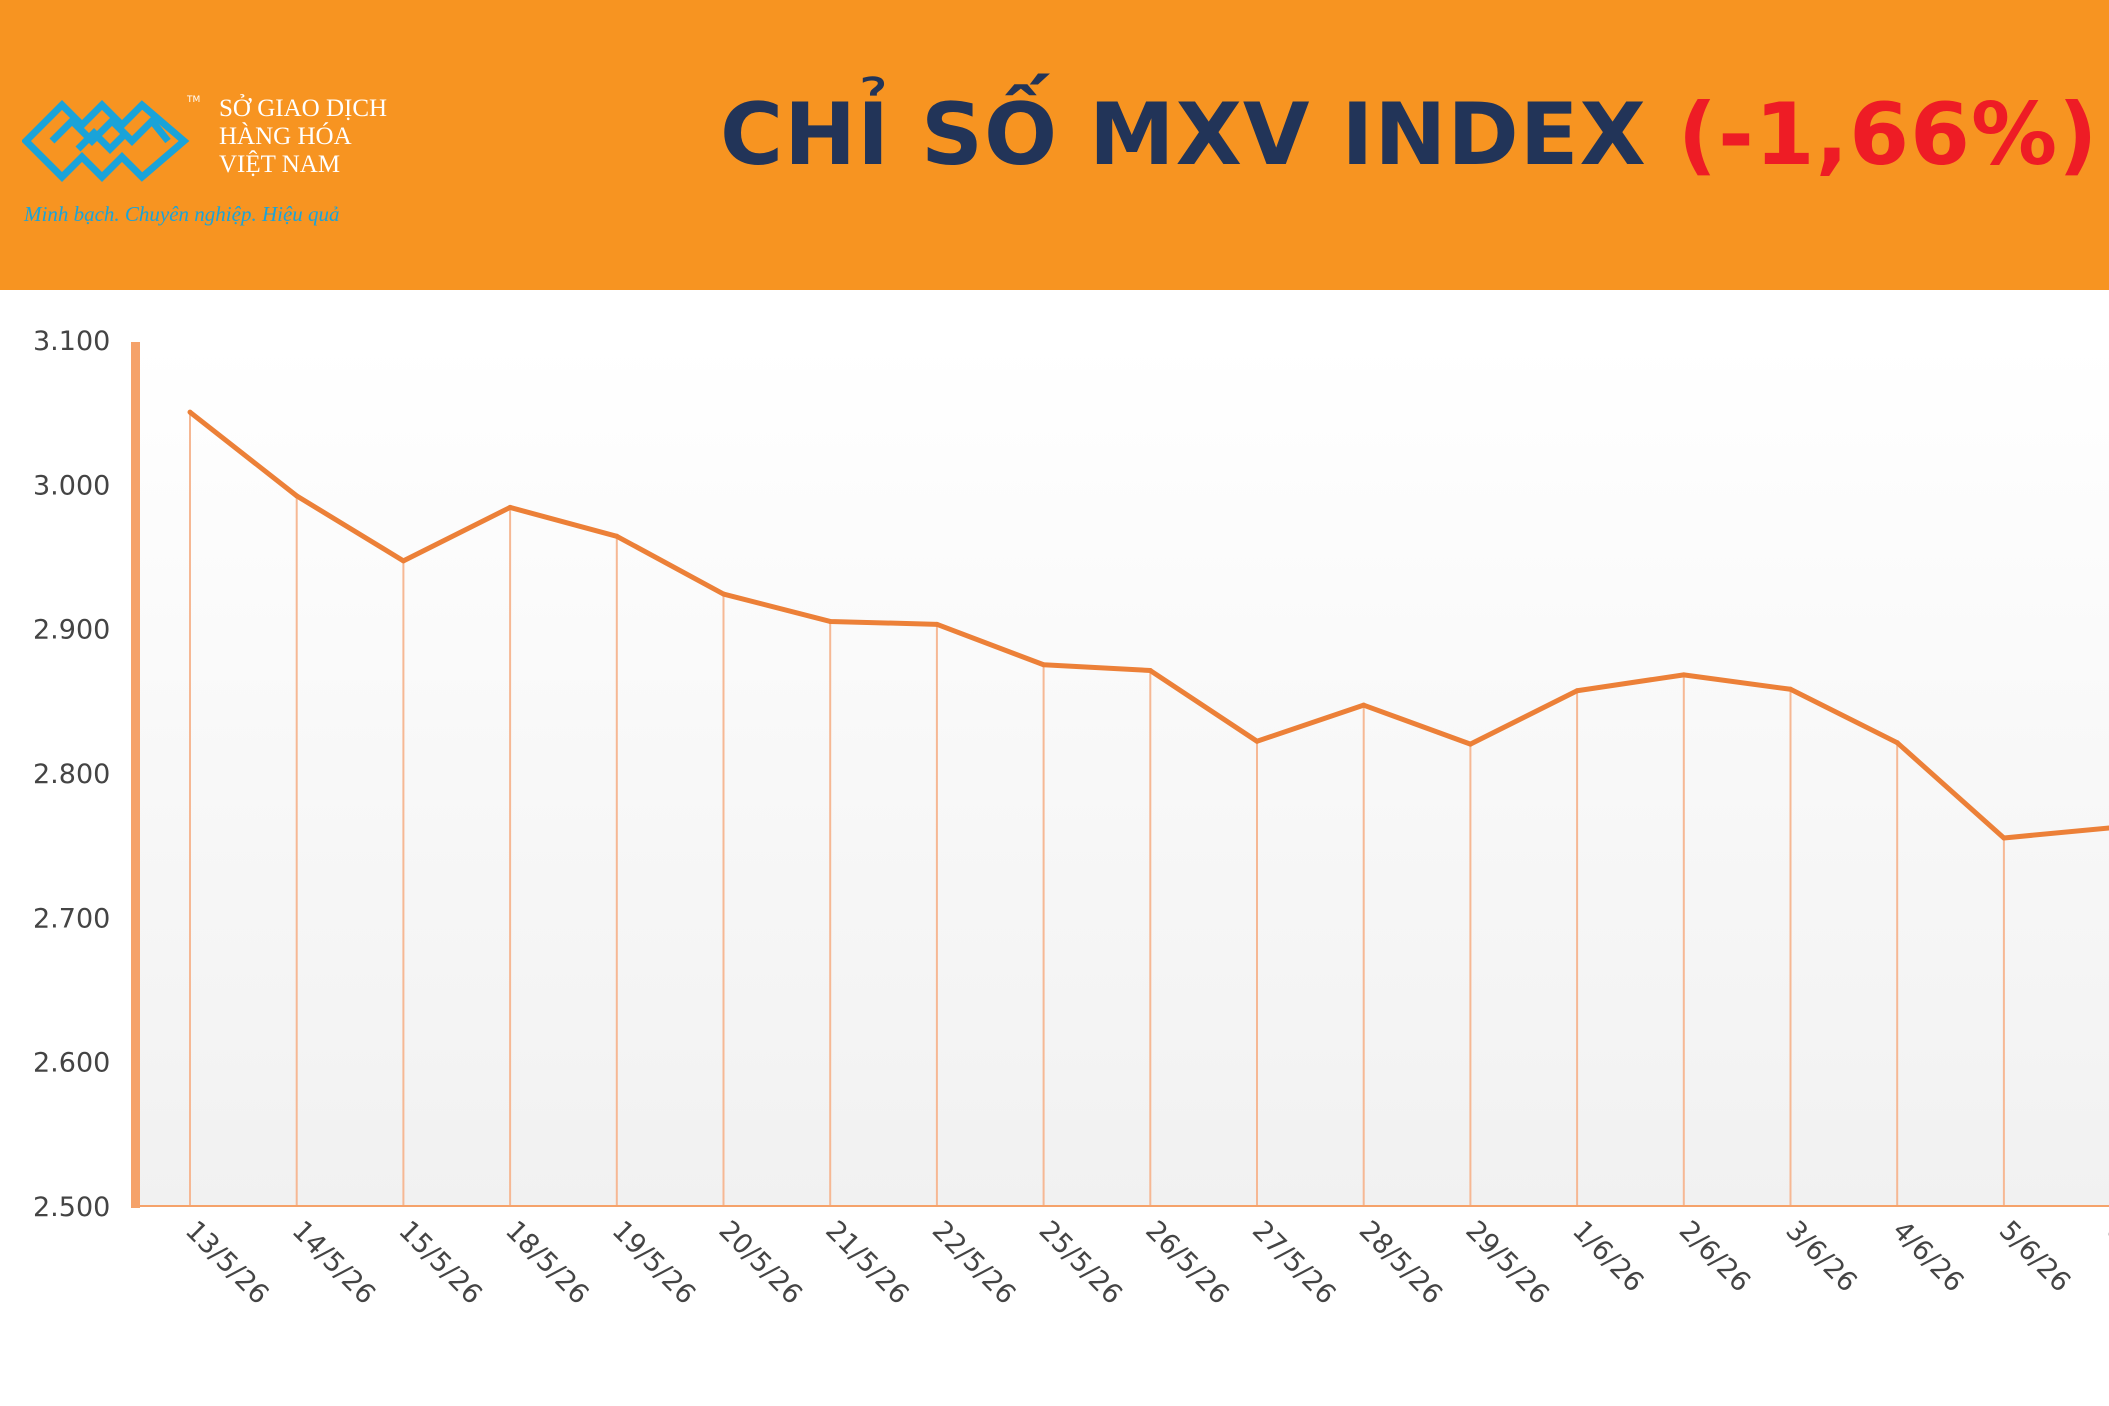 The width and height of the screenshot is (2109, 1406). Describe the element at coordinates (1714, 1256) in the screenshot. I see `x-tick-label: 2/6/26` at that location.